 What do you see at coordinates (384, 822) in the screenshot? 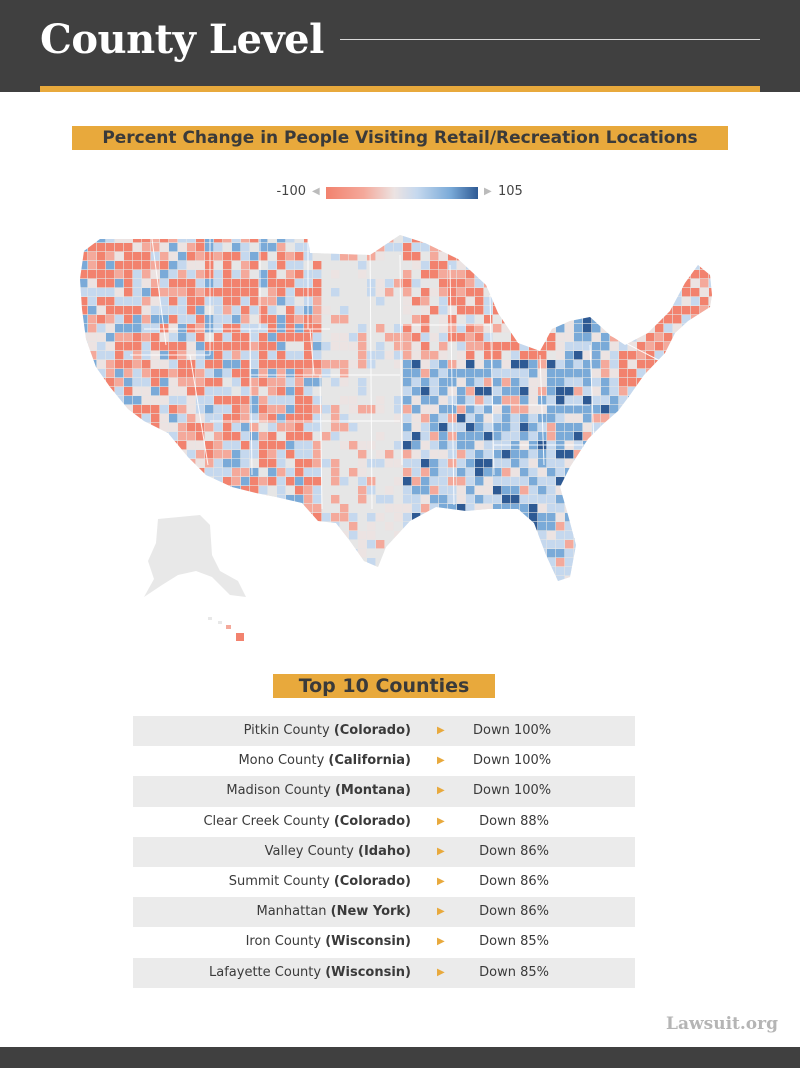
I see `table-row: Clear Creek County (Colorado) ▶ Down 88%` at bounding box center [384, 822].